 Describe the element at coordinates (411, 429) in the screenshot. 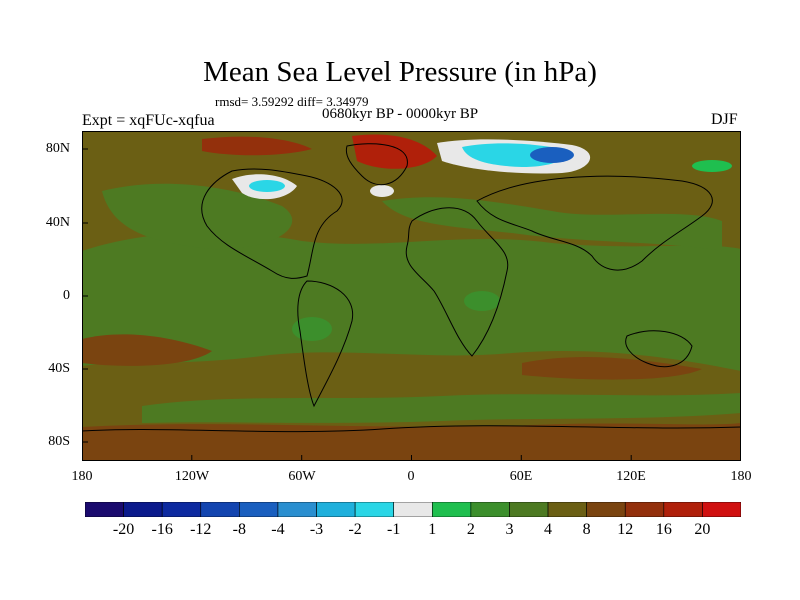

I see `antarctica-coast` at that location.